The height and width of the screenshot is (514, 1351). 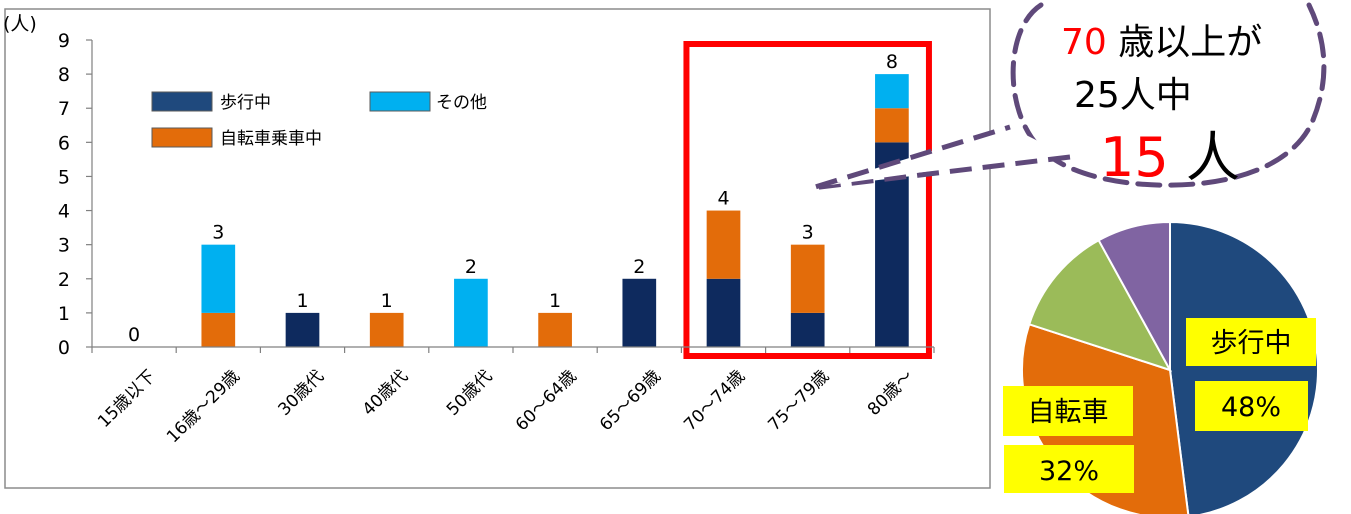 I want to click on pie-label-bicycle-pct-box, so click(x=1069, y=469).